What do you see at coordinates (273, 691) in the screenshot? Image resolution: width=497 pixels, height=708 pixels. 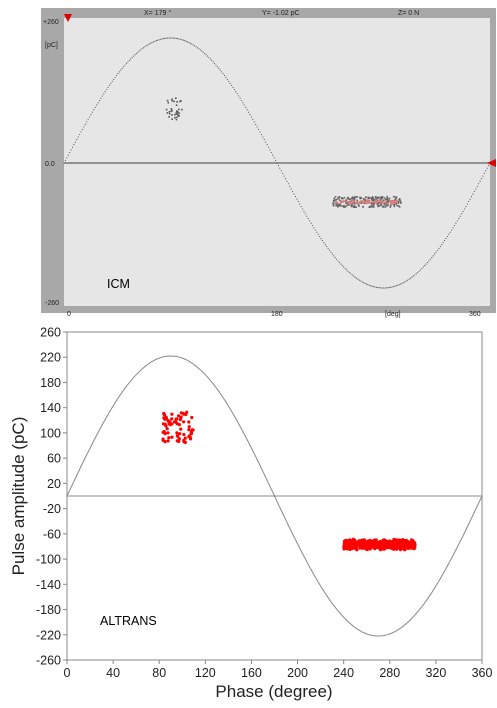 I see `altrans-x-axis-title: Phase (degree)` at bounding box center [273, 691].